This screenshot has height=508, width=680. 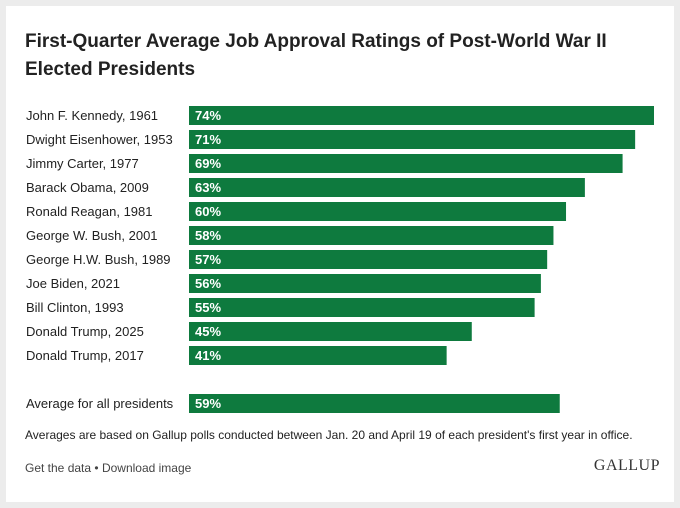 What do you see at coordinates (85, 331) in the screenshot?
I see `bar-category-label: Donald Trump, 2025` at bounding box center [85, 331].